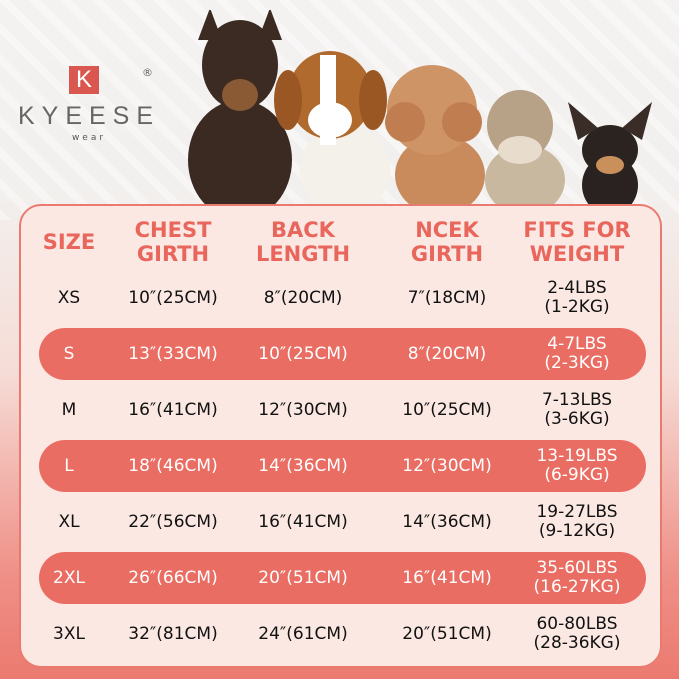 The height and width of the screenshot is (679, 679). Describe the element at coordinates (303, 577) in the screenshot. I see `cell-back: 20″(51CM)` at that location.